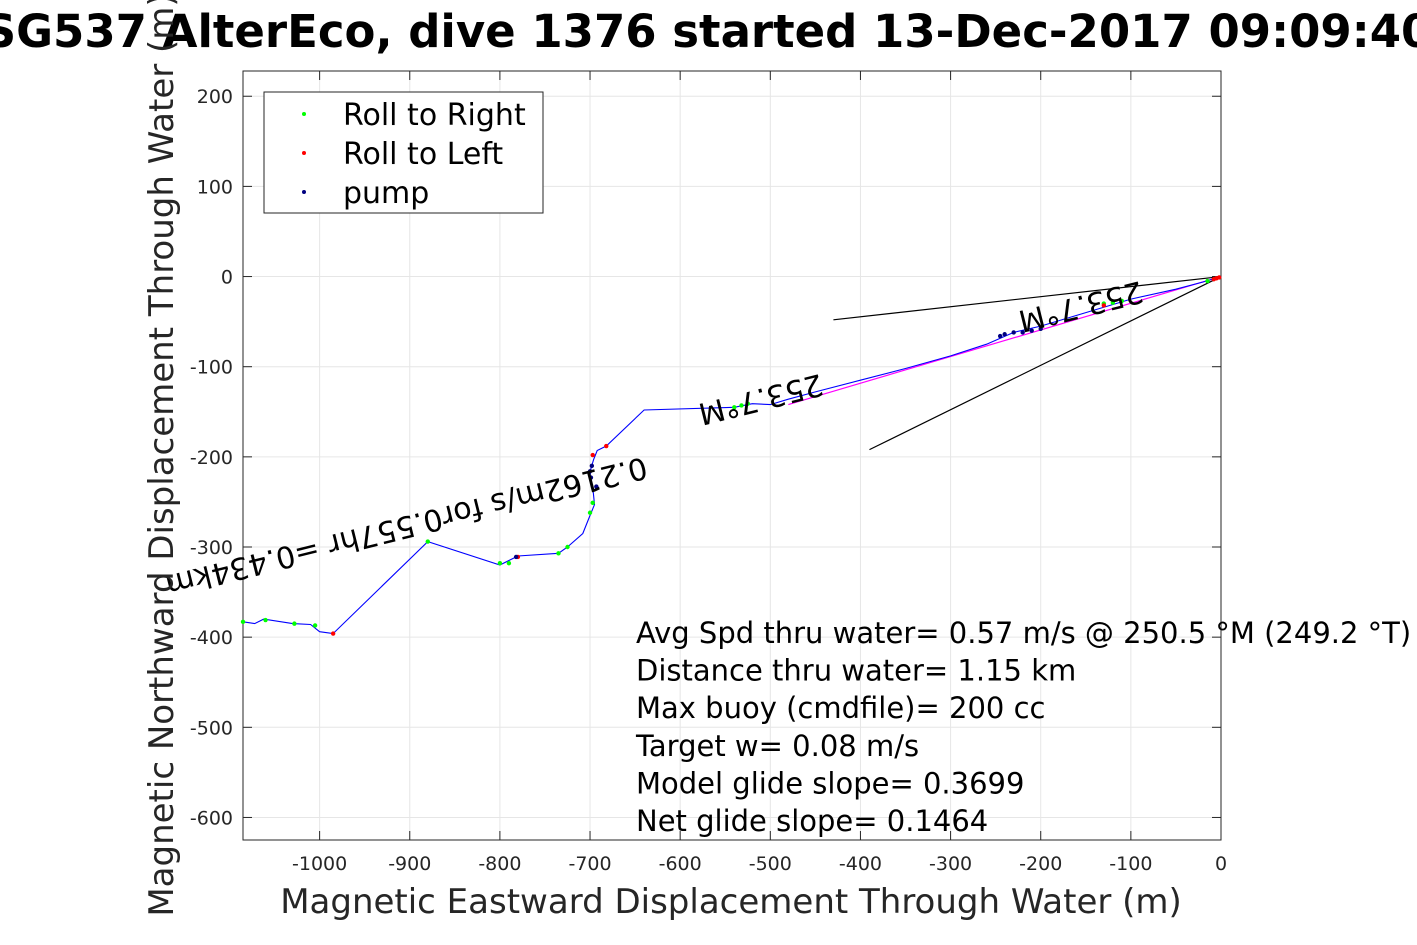  I want to click on legend: Roll to Right Roll to Left pump, so click(403, 152).